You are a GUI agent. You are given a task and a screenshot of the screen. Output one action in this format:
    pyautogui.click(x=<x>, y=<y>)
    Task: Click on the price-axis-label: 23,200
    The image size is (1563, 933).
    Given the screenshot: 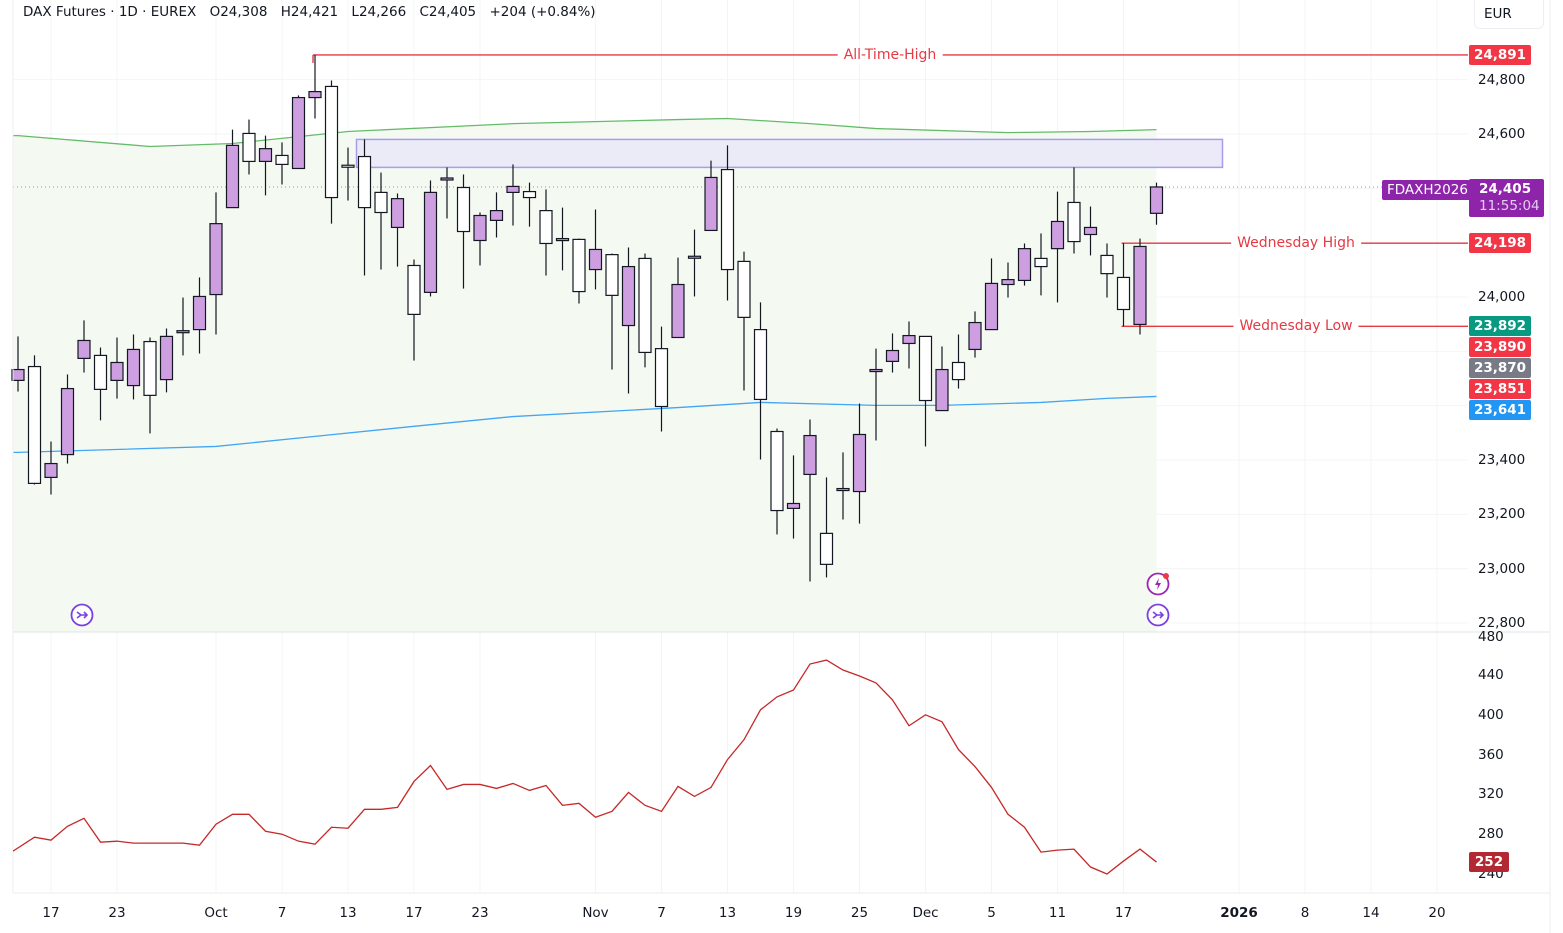 What is the action you would take?
    pyautogui.click(x=1502, y=514)
    